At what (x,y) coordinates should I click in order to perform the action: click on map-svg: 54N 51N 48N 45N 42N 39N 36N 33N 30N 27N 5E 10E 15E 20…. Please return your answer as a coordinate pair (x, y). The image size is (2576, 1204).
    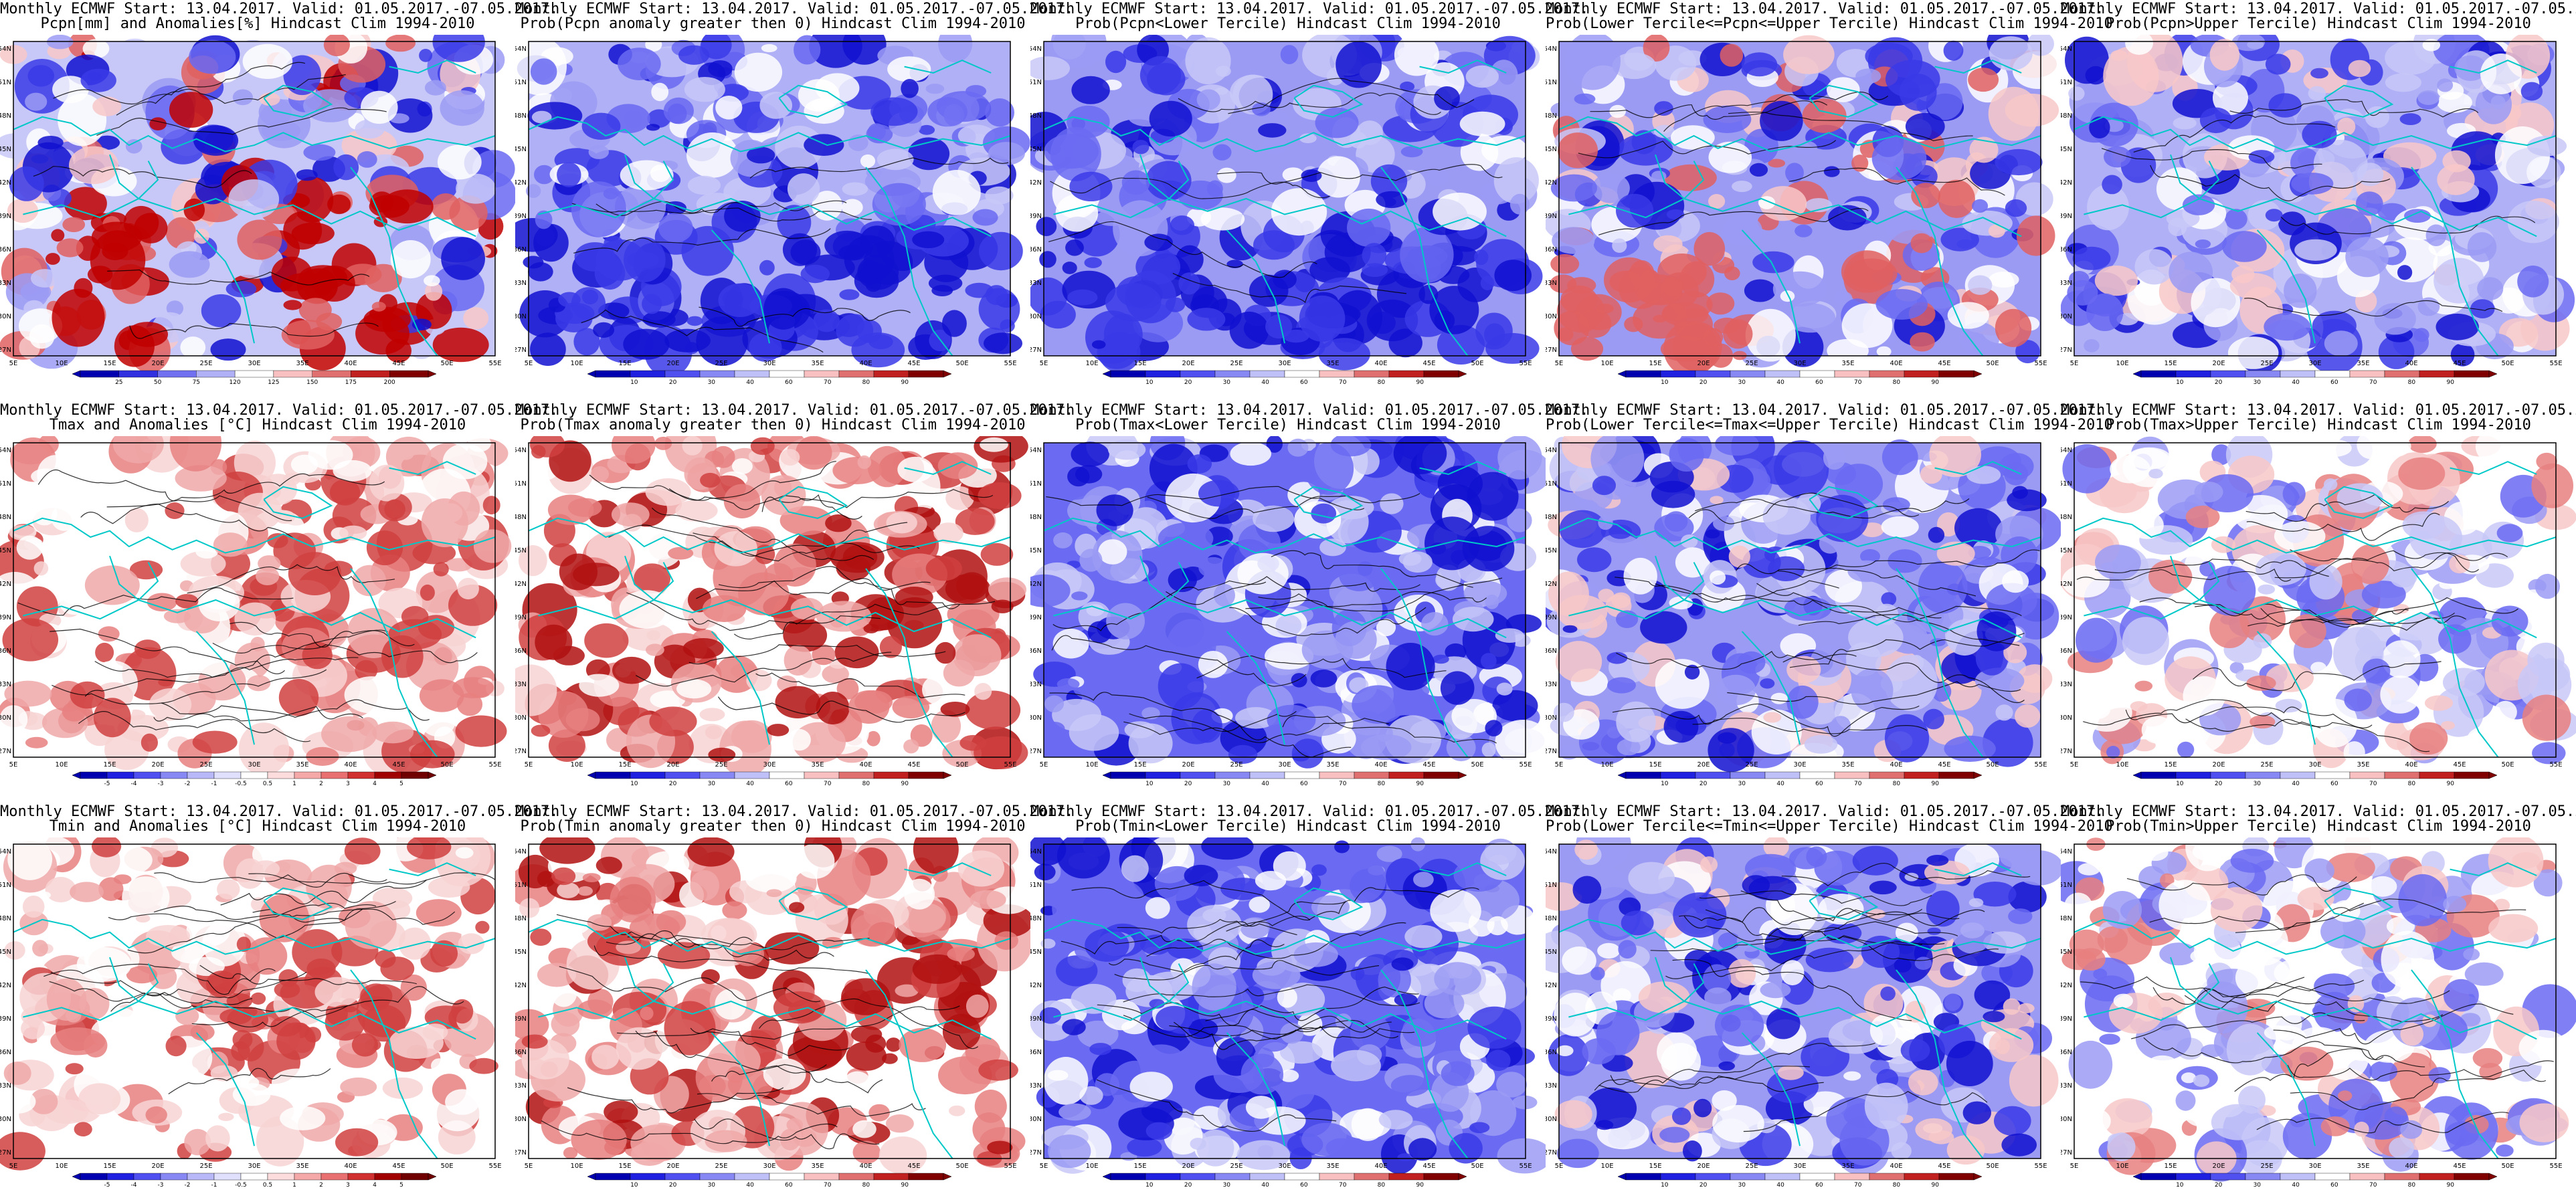
    Looking at the image, I should click on (1803, 611).